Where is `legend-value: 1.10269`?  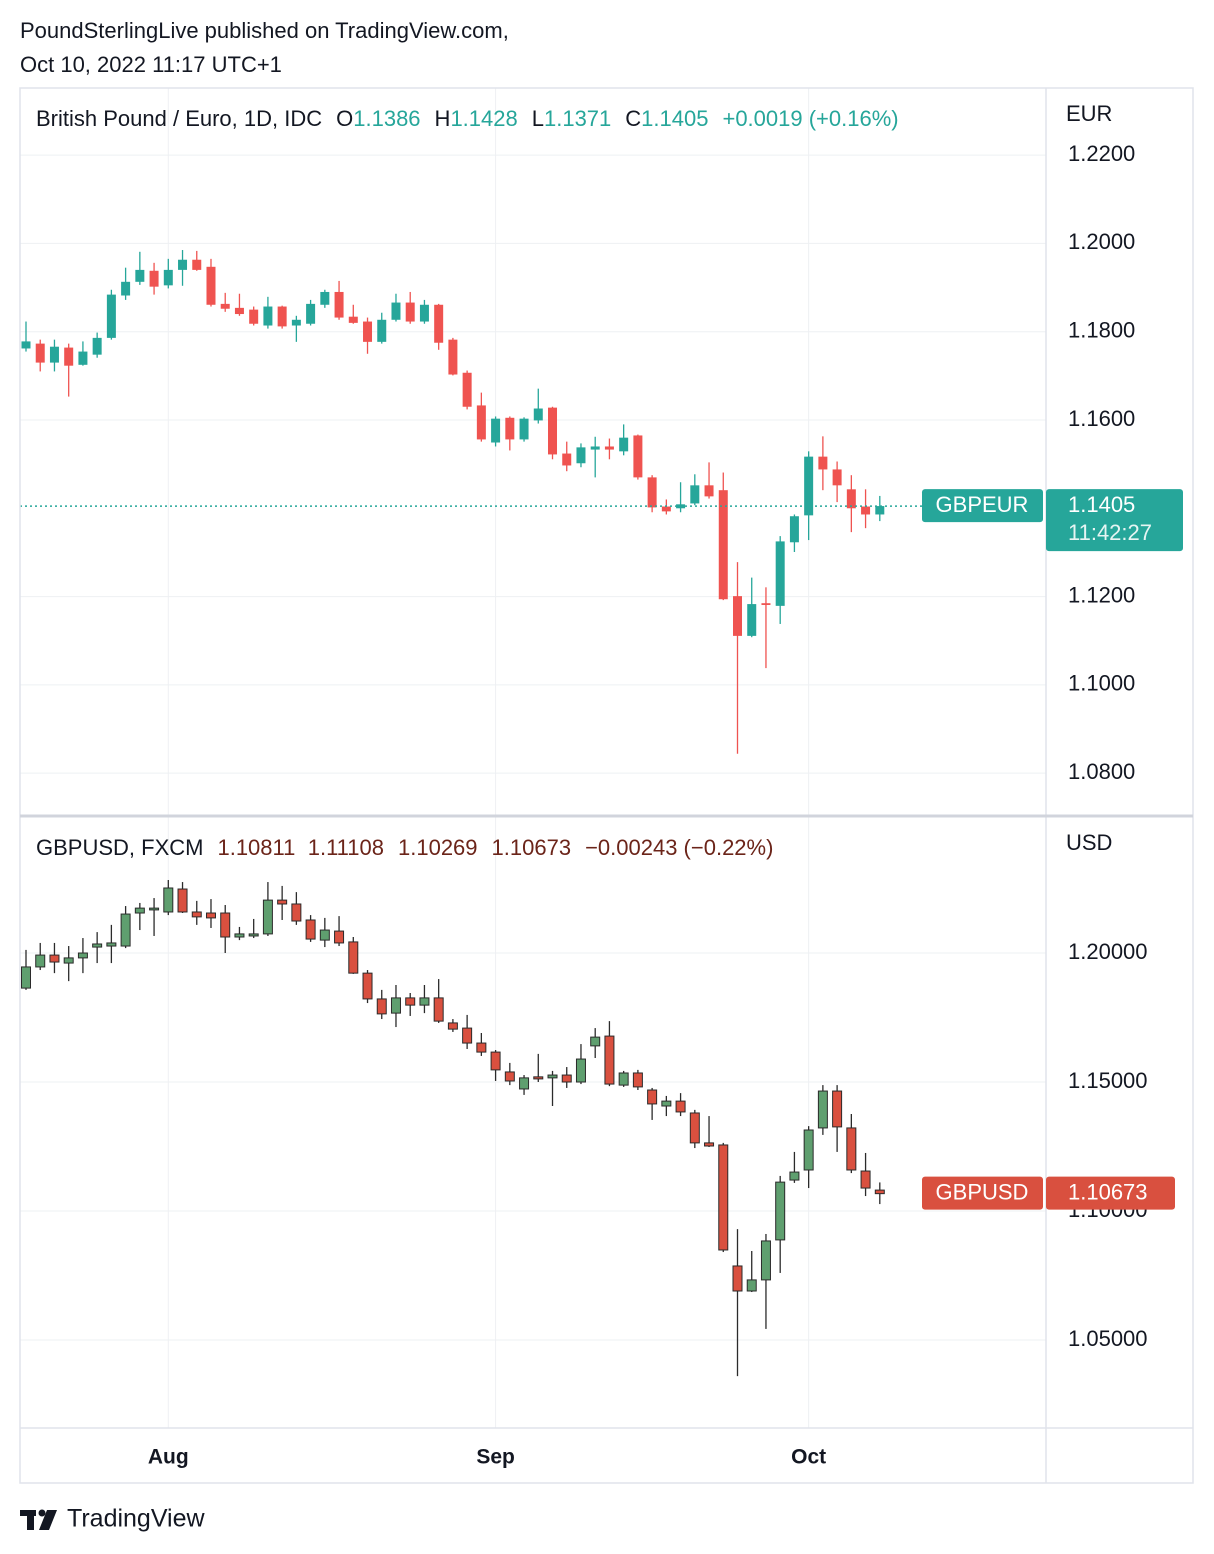 legend-value: 1.10269 is located at coordinates (438, 847).